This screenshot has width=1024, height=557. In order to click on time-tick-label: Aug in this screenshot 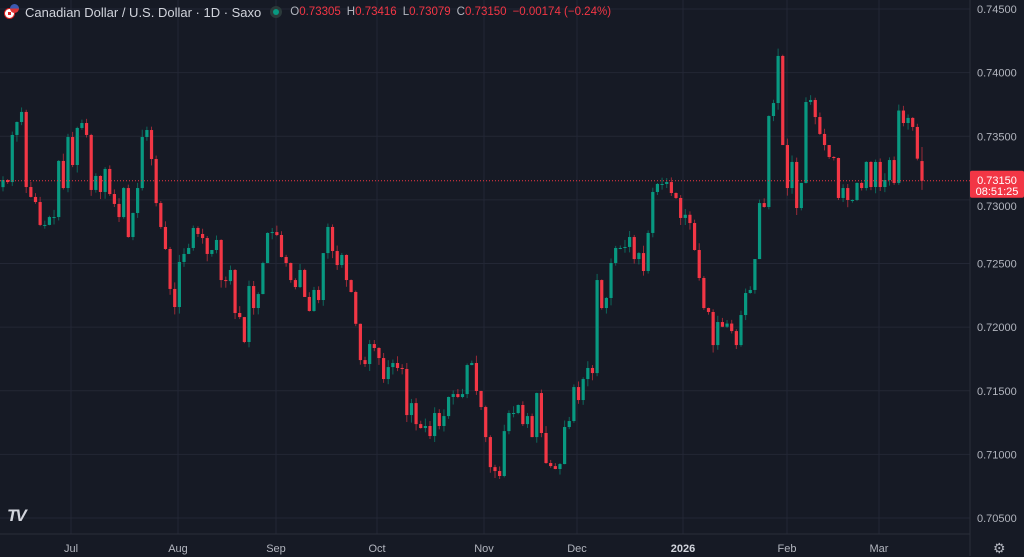, I will do `click(178, 549)`.